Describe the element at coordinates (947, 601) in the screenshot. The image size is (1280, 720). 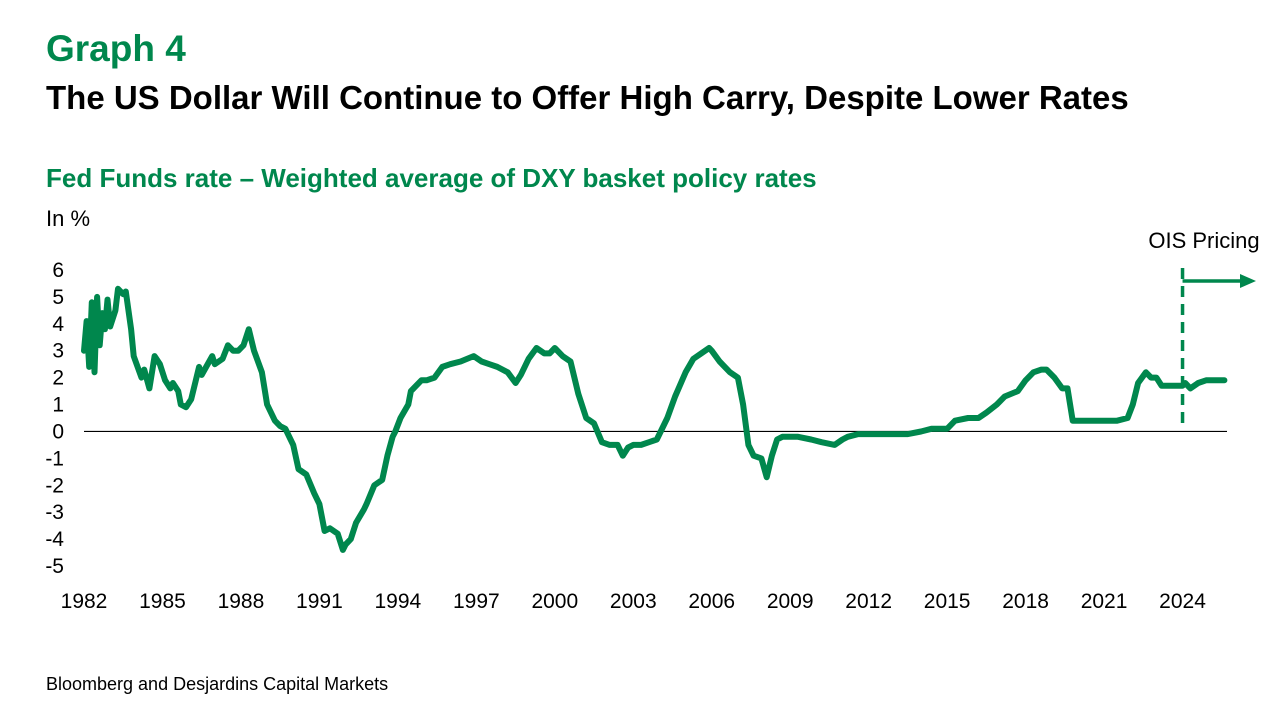
I see `x-tick-label: 2015` at that location.